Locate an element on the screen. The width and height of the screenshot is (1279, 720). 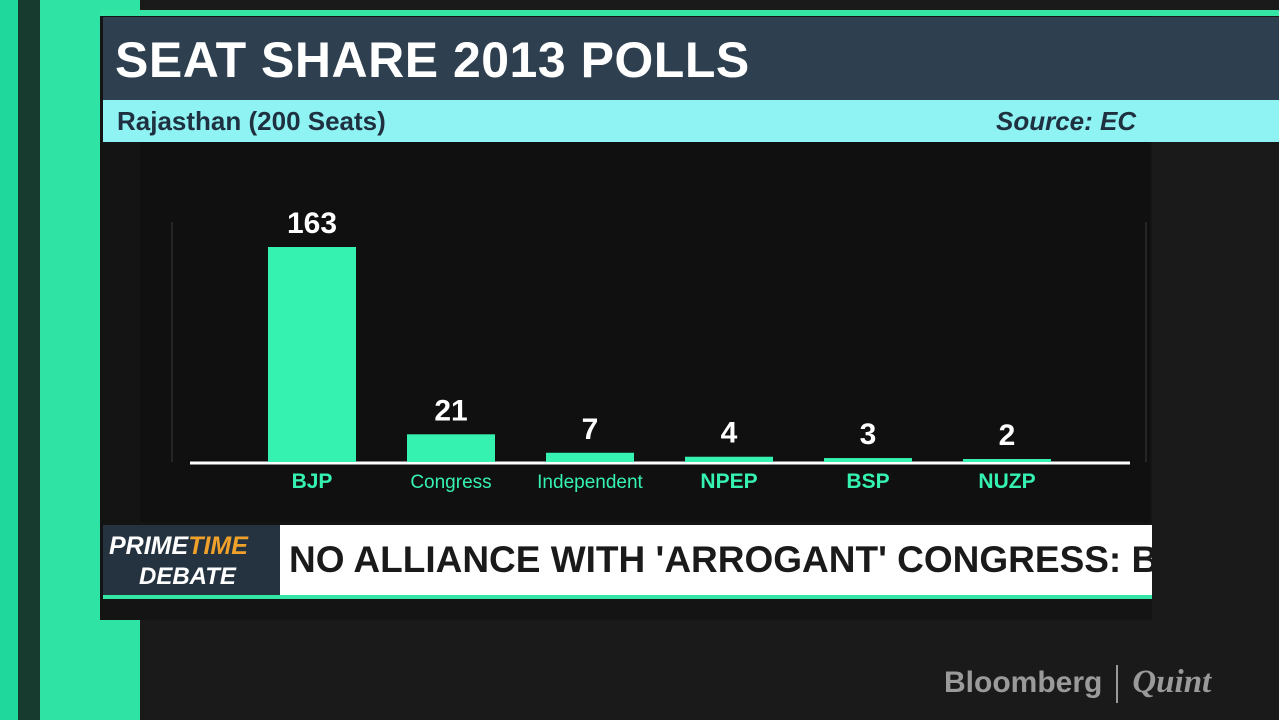
category-label-independent: Independent is located at coordinates (590, 482).